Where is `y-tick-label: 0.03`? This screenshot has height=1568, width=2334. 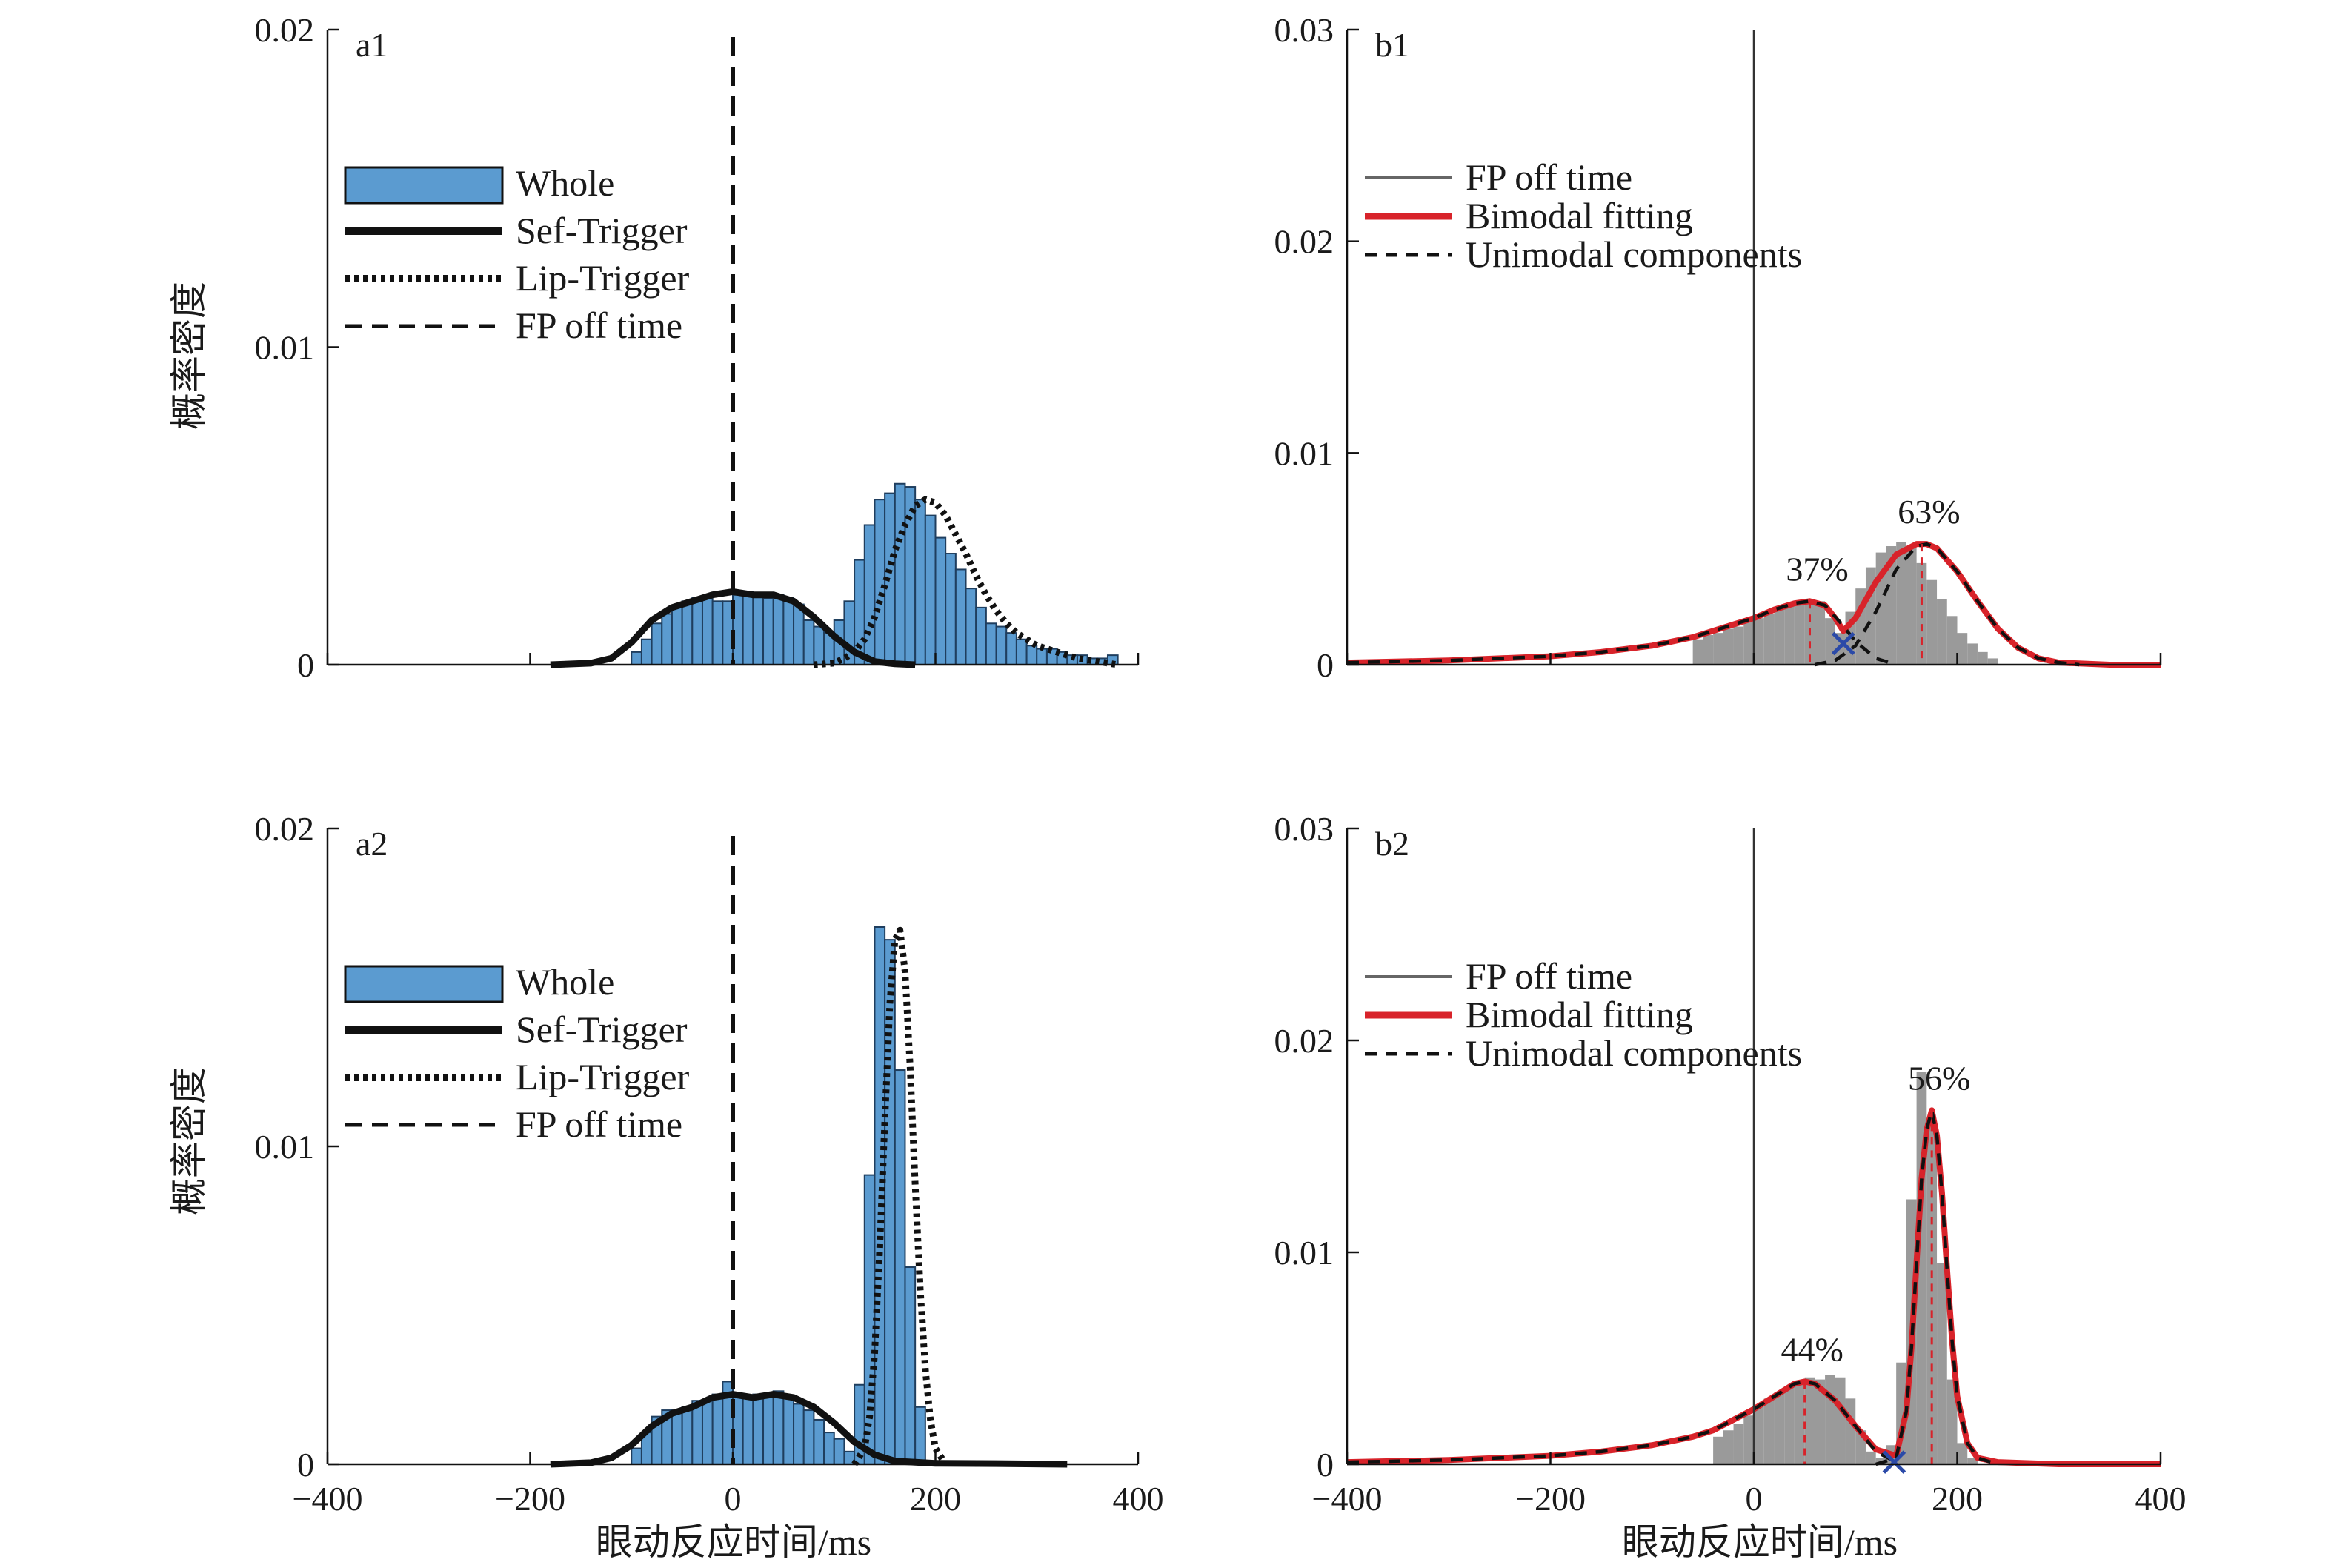 y-tick-label: 0.03 is located at coordinates (1304, 829).